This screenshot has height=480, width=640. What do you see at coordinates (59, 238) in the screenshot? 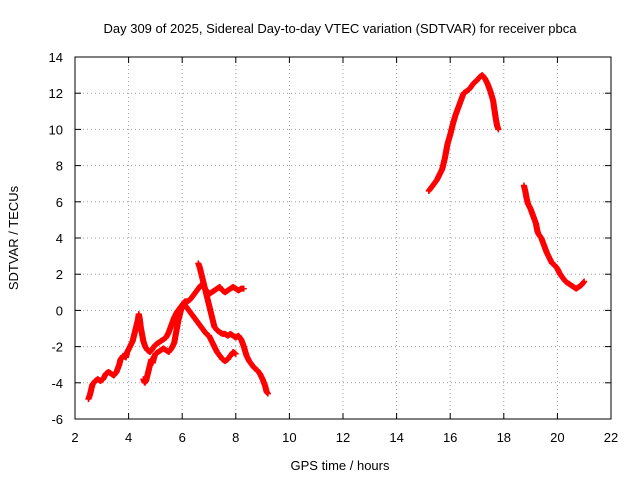
I see `y-tick-label: 4` at bounding box center [59, 238].